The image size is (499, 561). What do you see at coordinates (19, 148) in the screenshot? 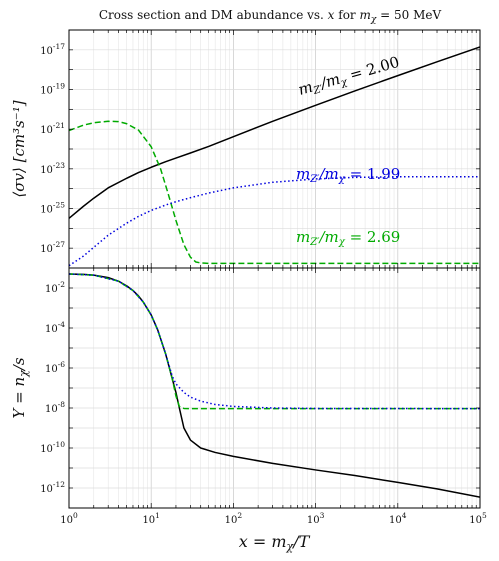
I see `y-axis-label-top: ⟨σv⟩ [cm³s⁻¹]` at bounding box center [19, 148].